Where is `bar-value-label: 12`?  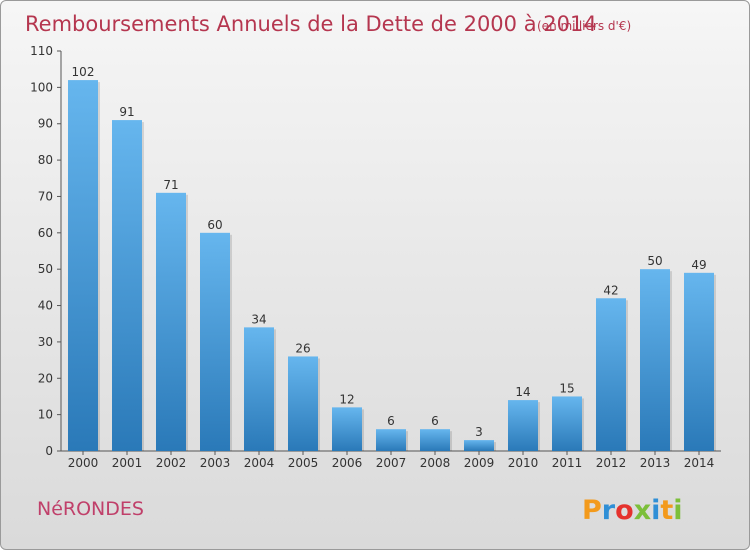
bar-value-label: 12 is located at coordinates (346, 399).